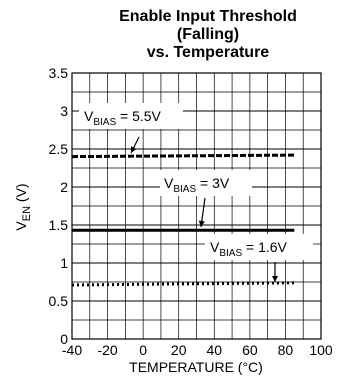 The height and width of the screenshot is (387, 348). What do you see at coordinates (72, 350) in the screenshot?
I see `x-tick-label: -40` at bounding box center [72, 350].